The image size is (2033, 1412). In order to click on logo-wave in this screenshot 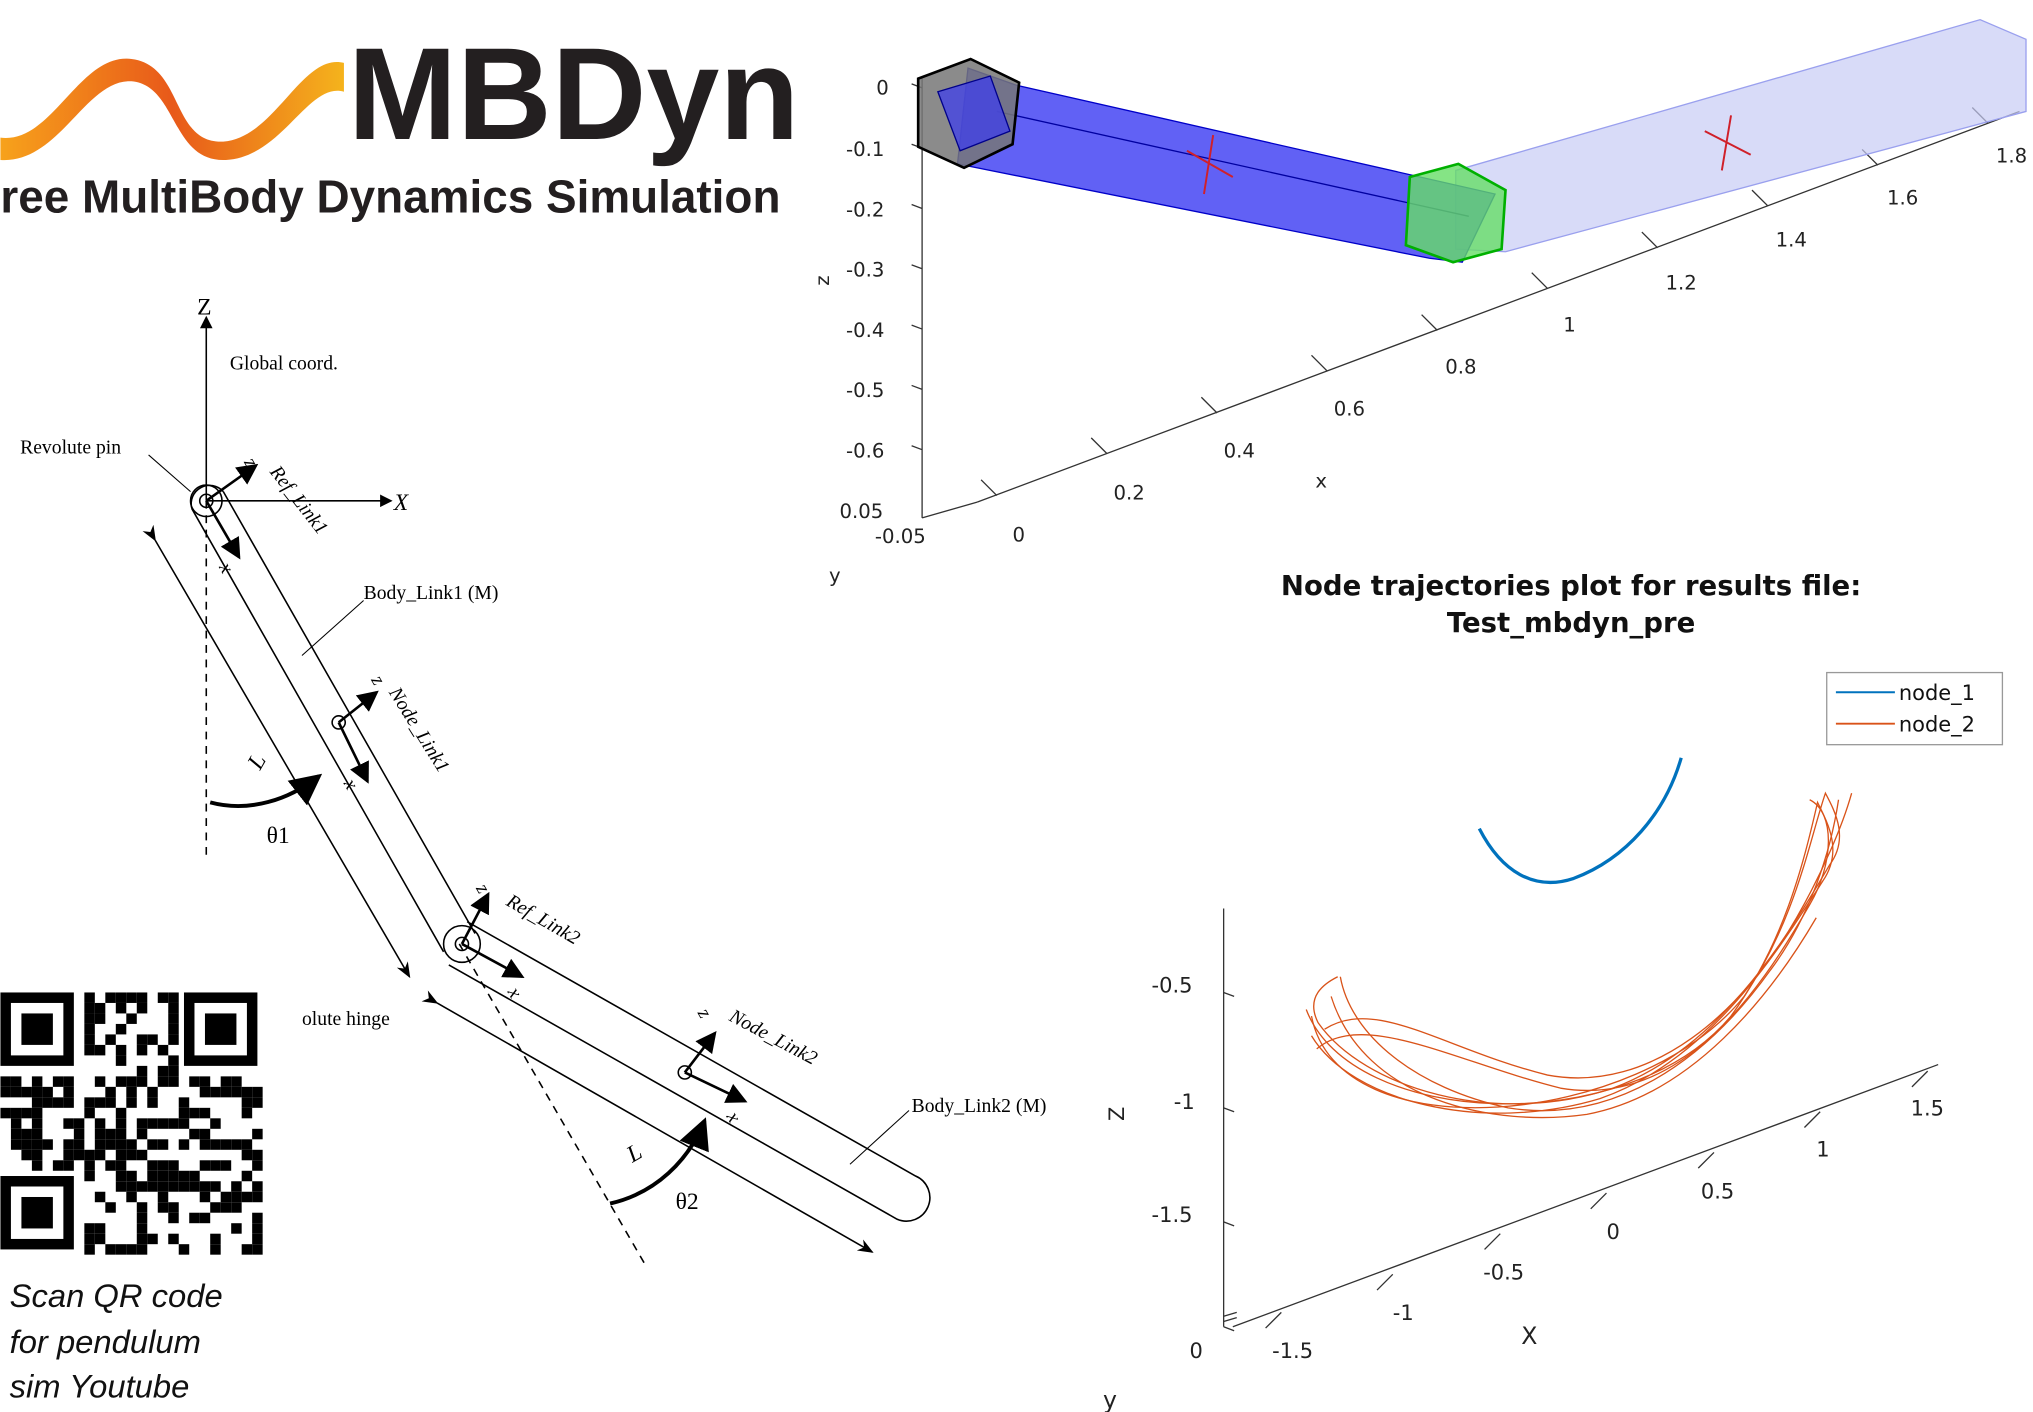, I will do `click(172, 109)`.